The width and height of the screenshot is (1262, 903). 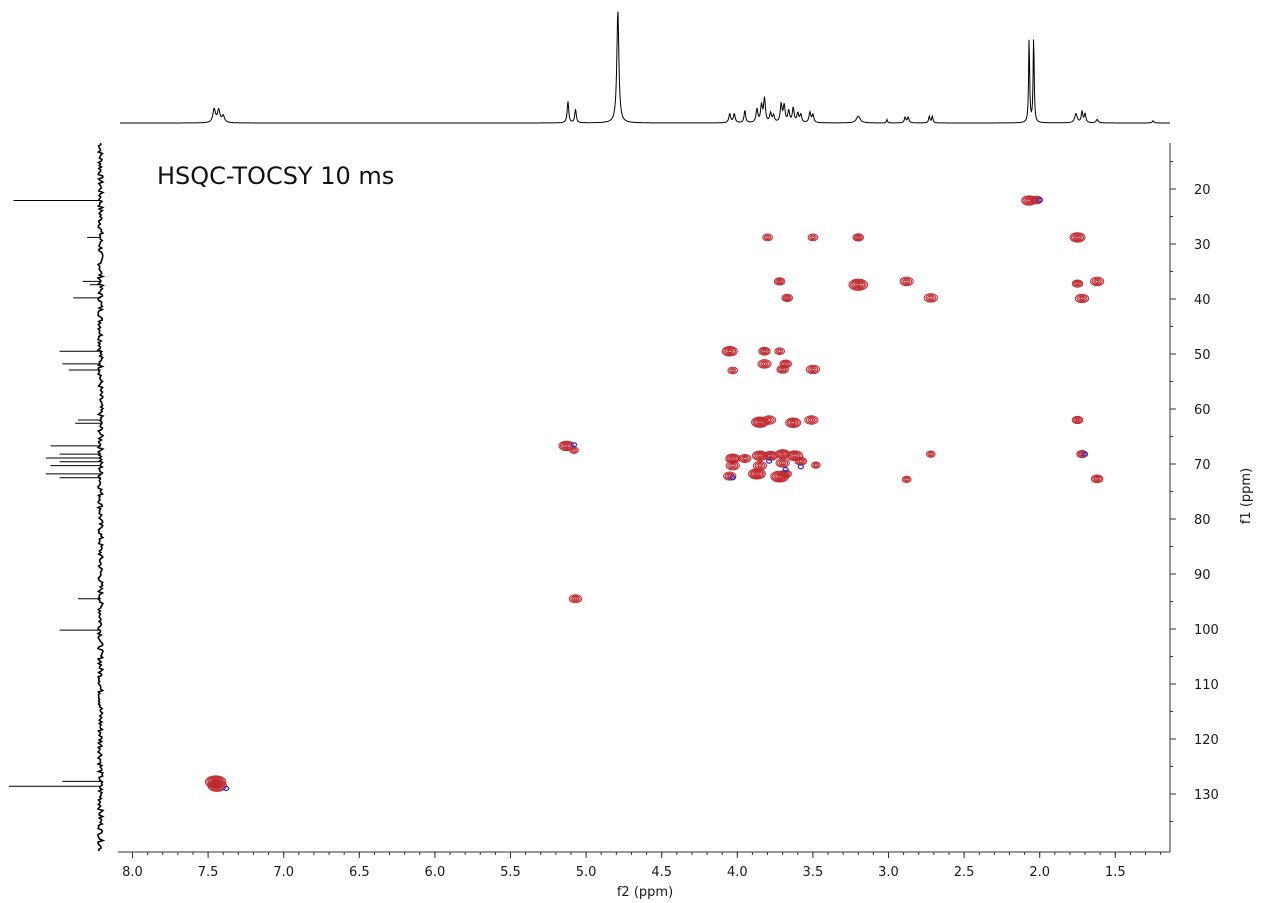 What do you see at coordinates (645, 67) in the screenshot?
I see `f2-projection-spectrum` at bounding box center [645, 67].